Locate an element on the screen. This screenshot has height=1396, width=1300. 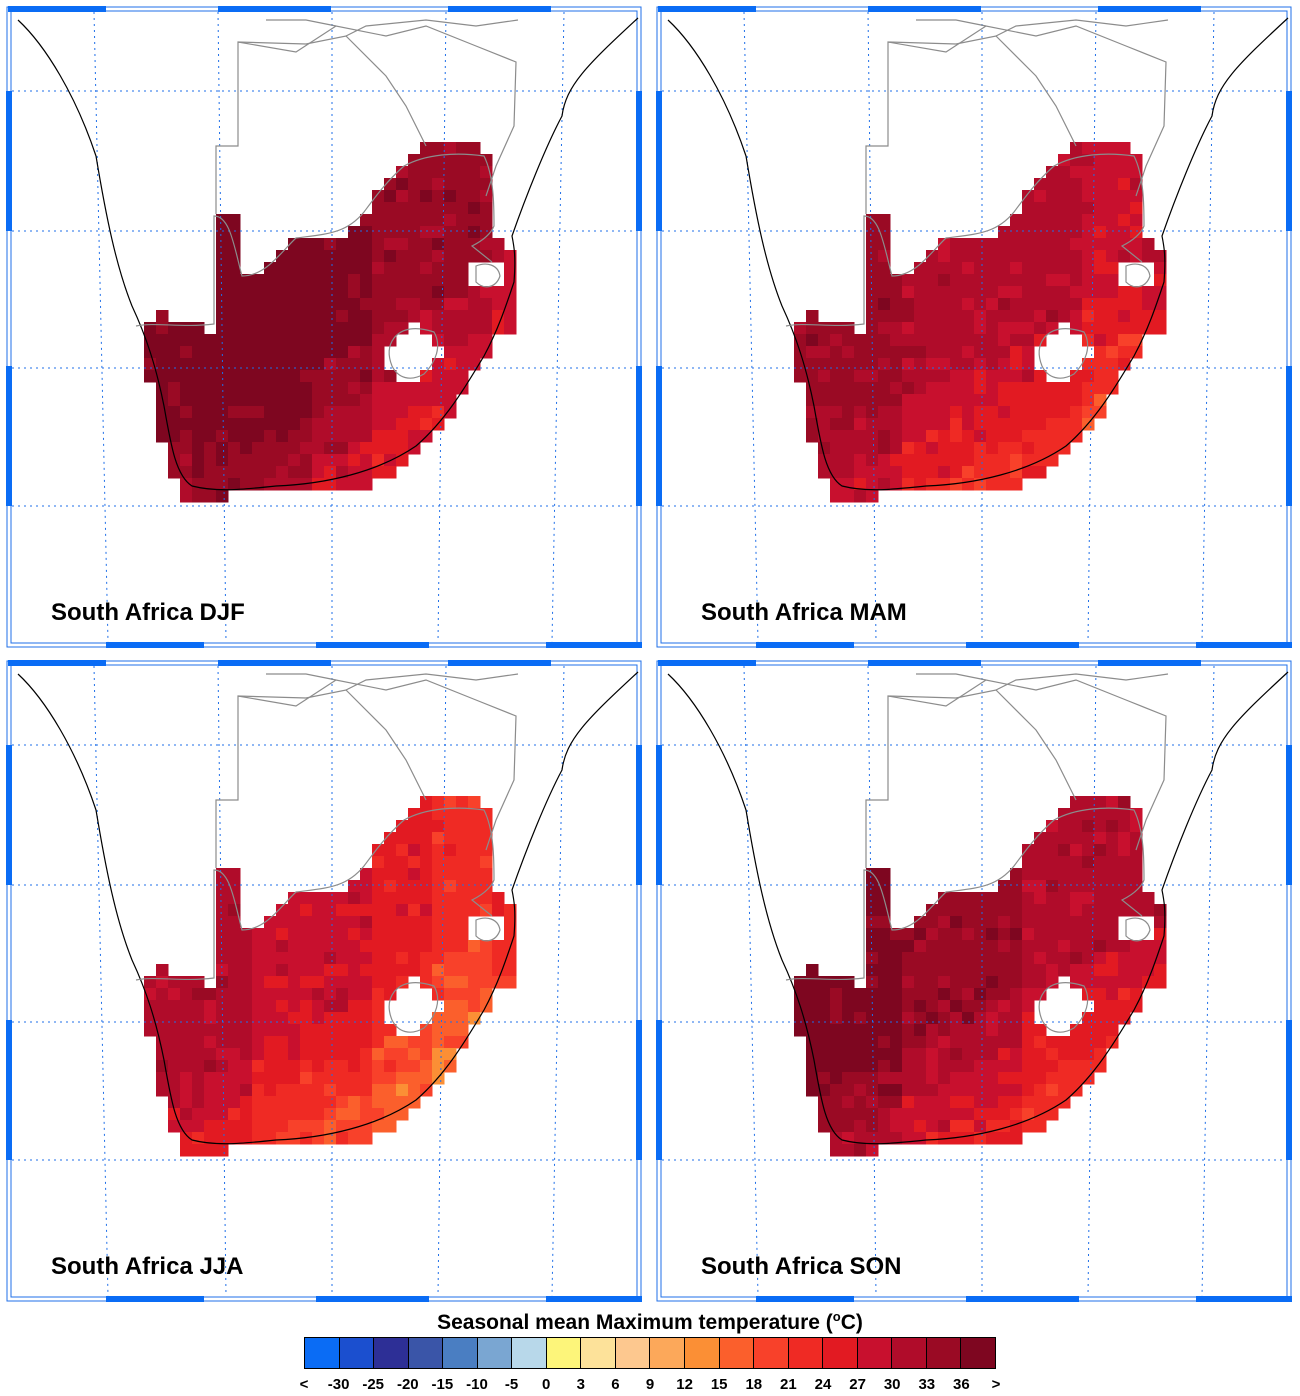
colorbar-tick-label: 9 is located at coordinates (650, 1384).